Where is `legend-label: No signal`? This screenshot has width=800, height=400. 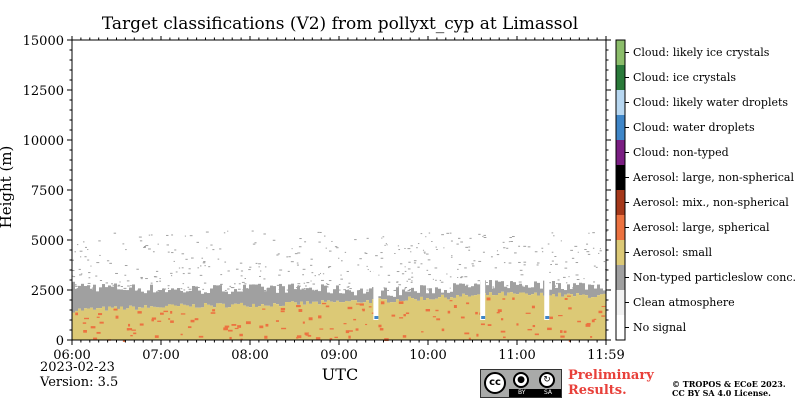
legend-label: No signal is located at coordinates (660, 327).